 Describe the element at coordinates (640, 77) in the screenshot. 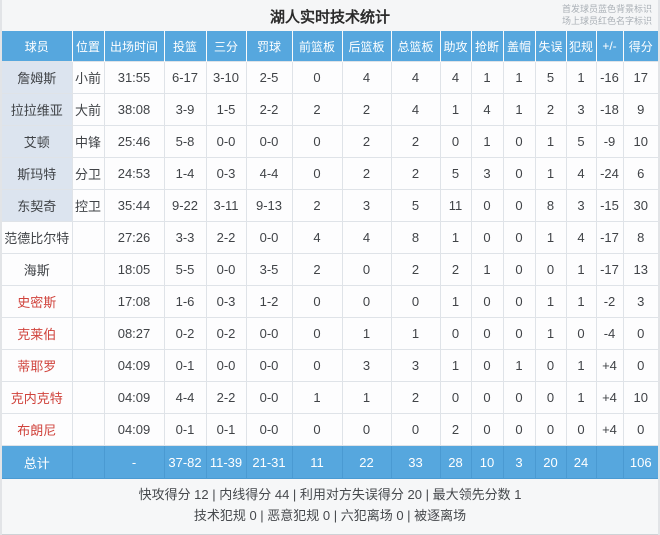

I see `stat-cell: 17` at that location.